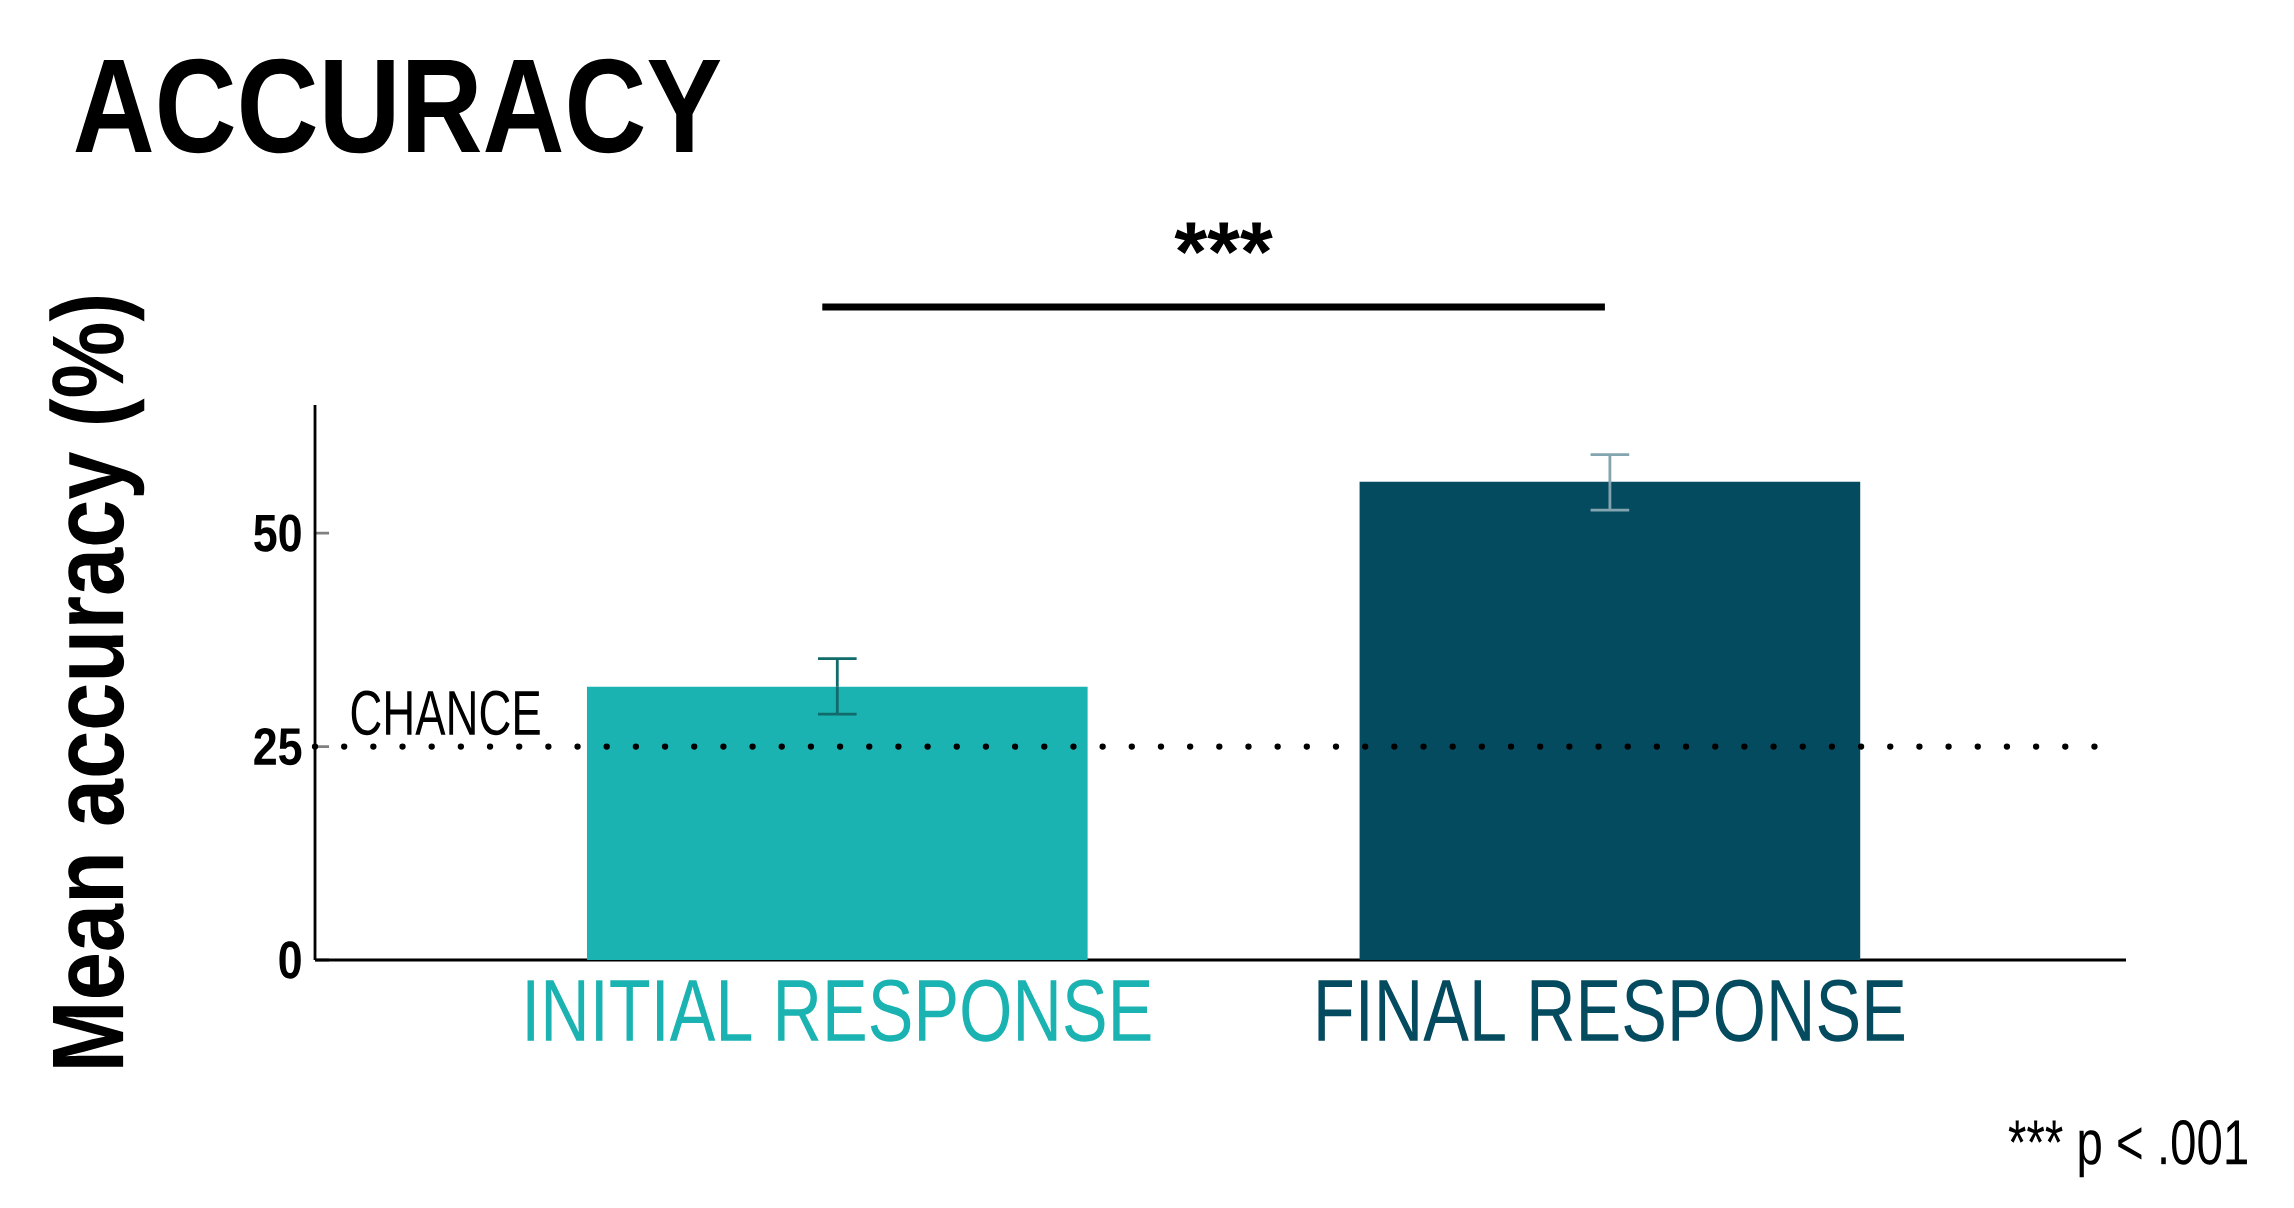 The height and width of the screenshot is (1208, 2294). Describe the element at coordinates (97, 681) in the screenshot. I see `y-axis-title: Mean accuracy (%)` at that location.